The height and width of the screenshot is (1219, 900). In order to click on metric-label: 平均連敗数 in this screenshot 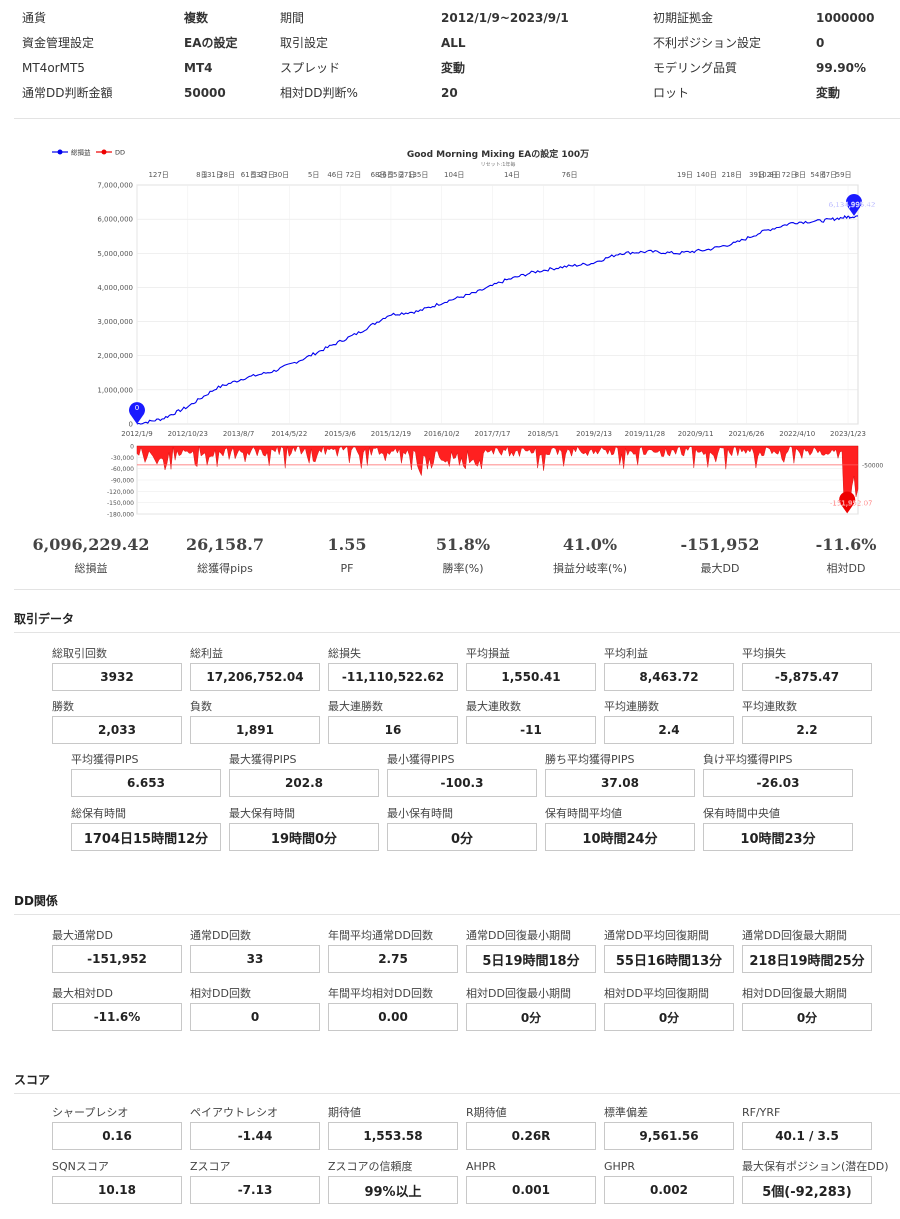, I will do `click(769, 706)`.